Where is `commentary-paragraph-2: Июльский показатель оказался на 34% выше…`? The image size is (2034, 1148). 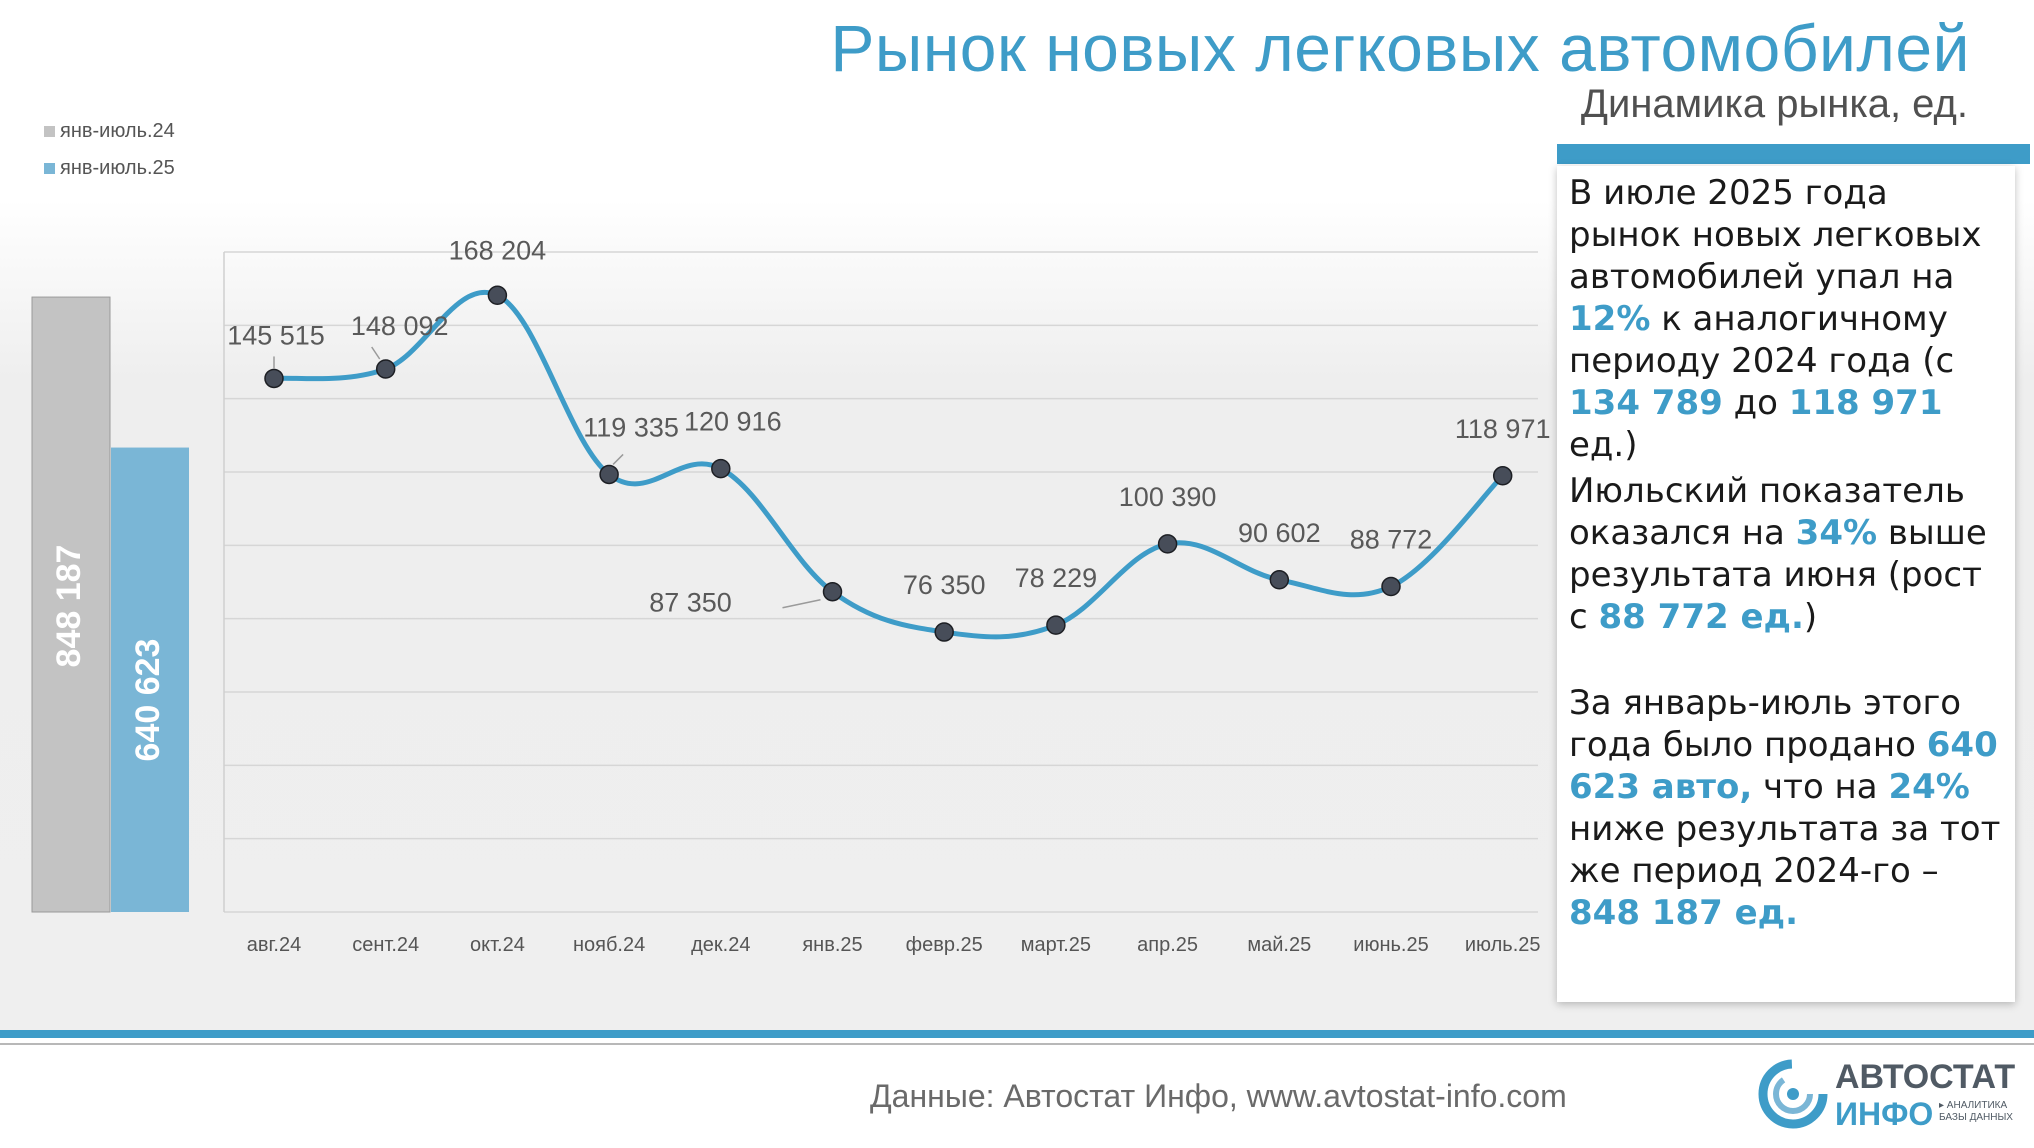 commentary-paragraph-2: Июльский показатель оказался на 34% выше… is located at coordinates (1789, 554).